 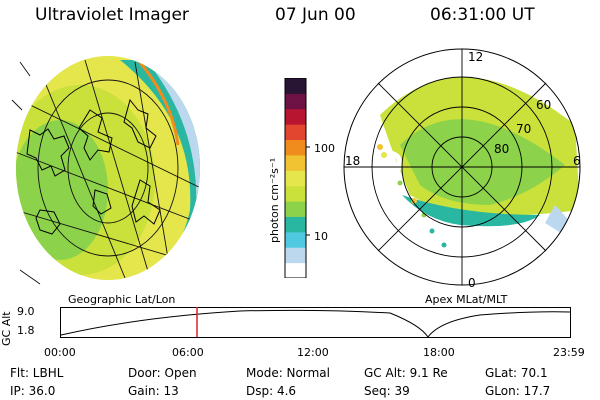 What do you see at coordinates (33, 391) in the screenshot?
I see `ip-info: IP: 36.0` at bounding box center [33, 391].